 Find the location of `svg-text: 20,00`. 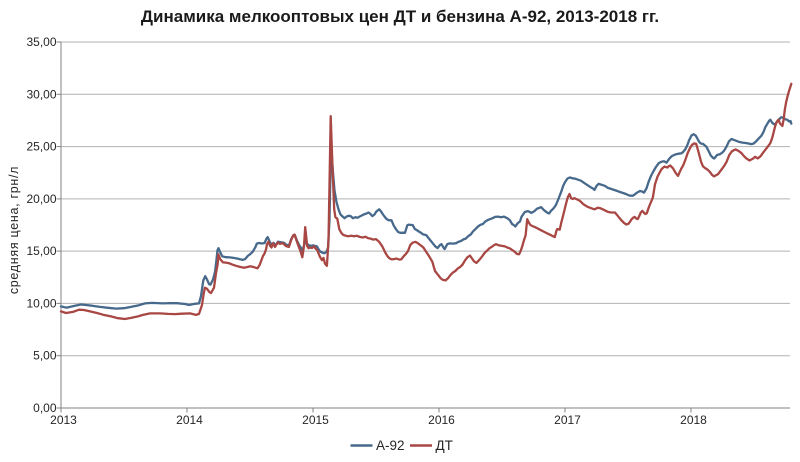

svg-text: 20,00 is located at coordinates (41, 199).